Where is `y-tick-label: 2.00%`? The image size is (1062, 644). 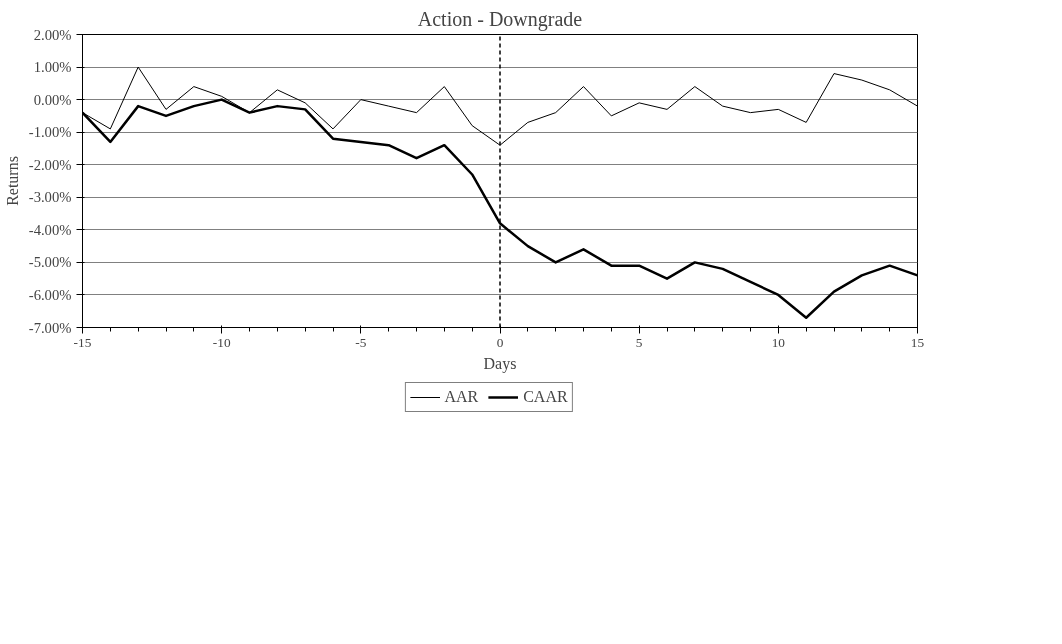 y-tick-label: 2.00% is located at coordinates (52, 34).